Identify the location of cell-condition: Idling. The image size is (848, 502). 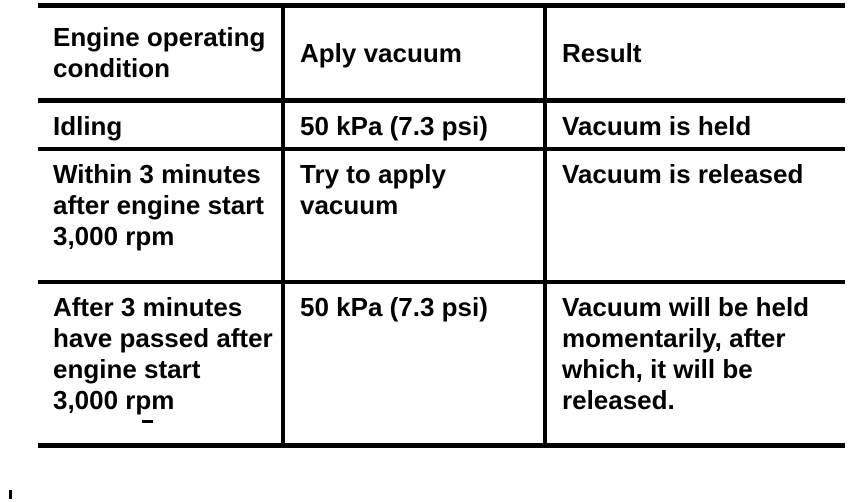
(161, 125).